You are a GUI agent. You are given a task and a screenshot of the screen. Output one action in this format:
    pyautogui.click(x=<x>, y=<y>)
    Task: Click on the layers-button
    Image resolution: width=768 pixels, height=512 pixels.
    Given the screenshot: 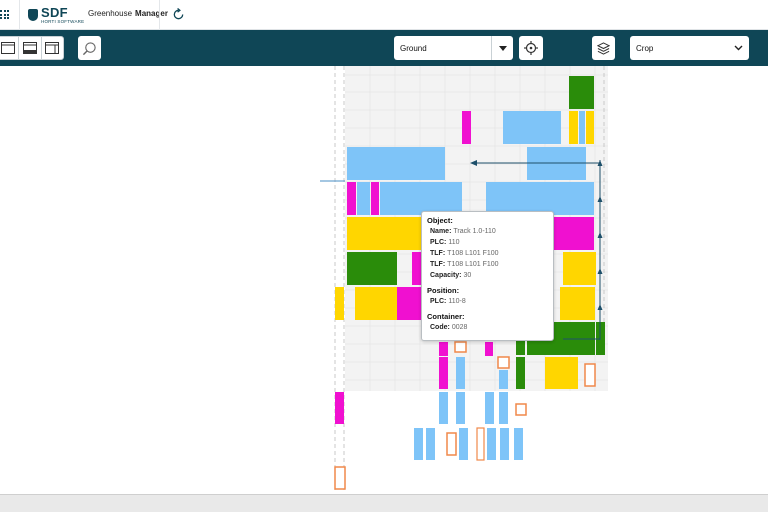 What is the action you would take?
    pyautogui.click(x=603, y=48)
    